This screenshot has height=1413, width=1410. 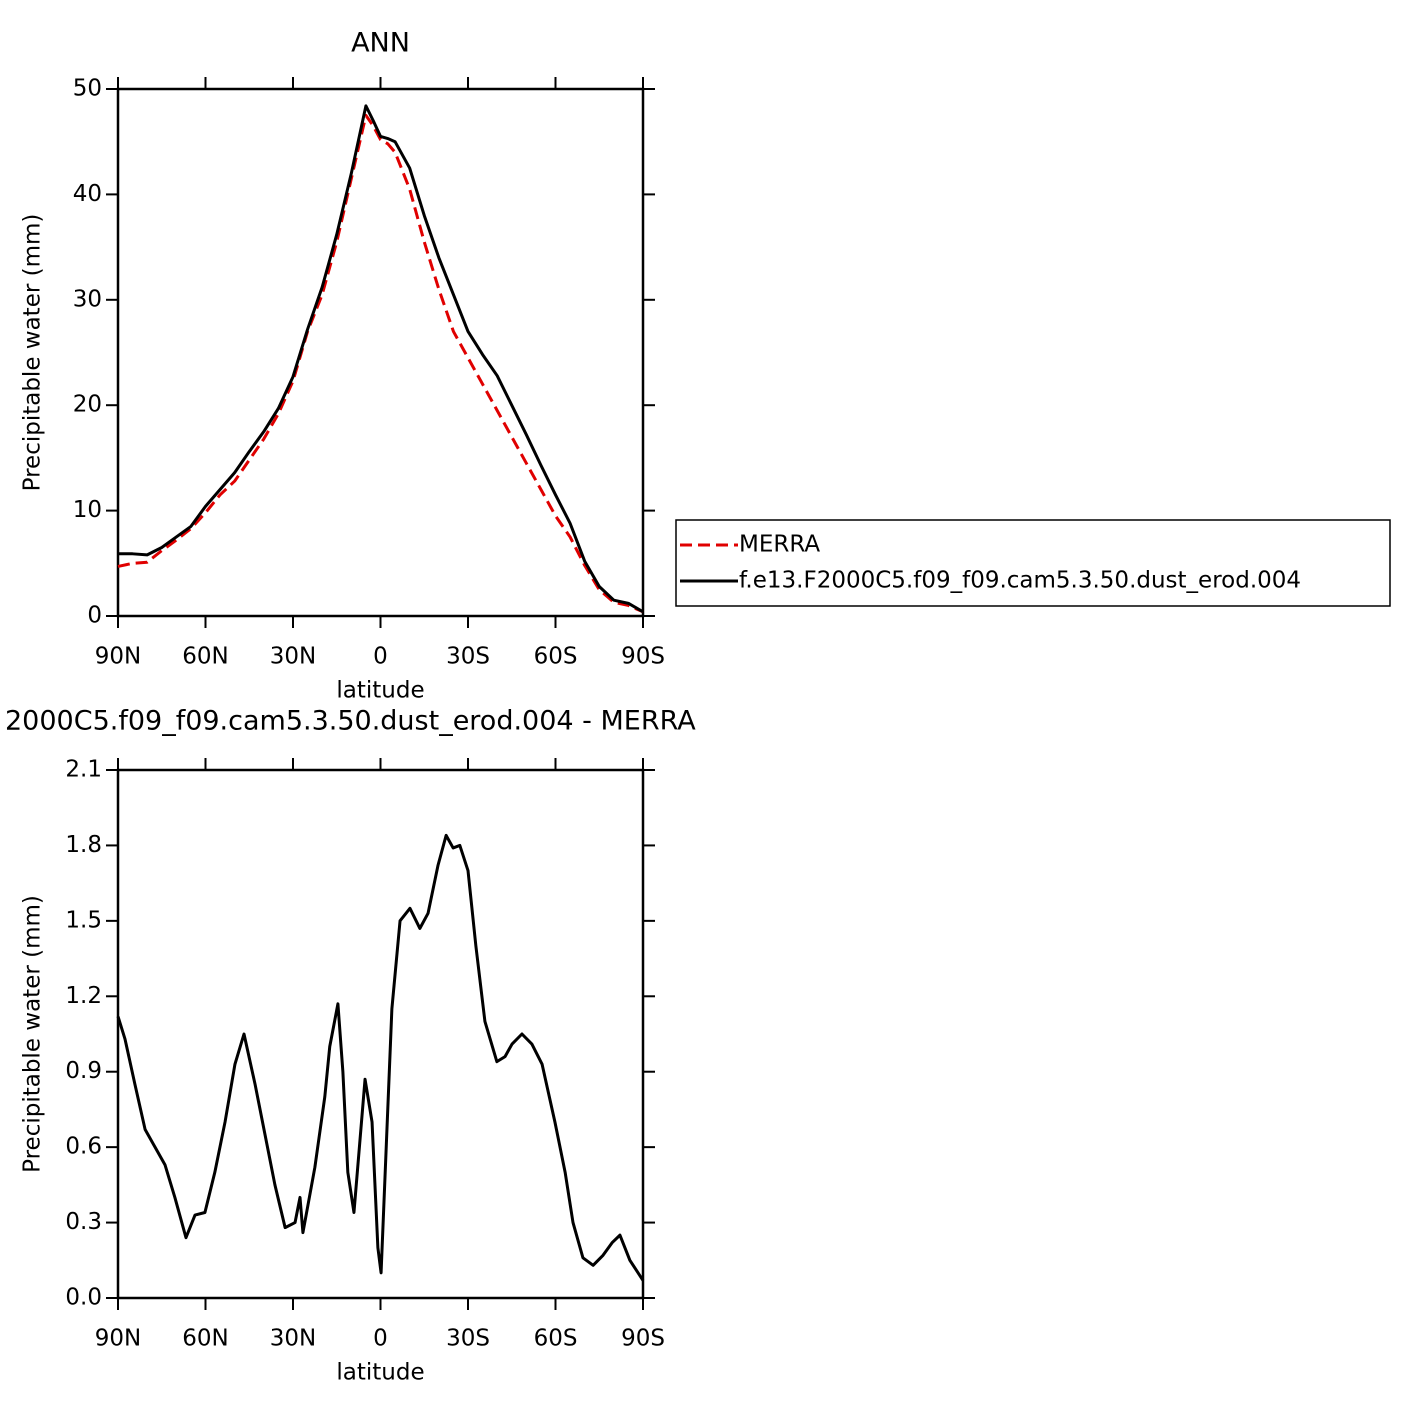 I want to click on y-tick-label: 50, so click(x=87, y=89).